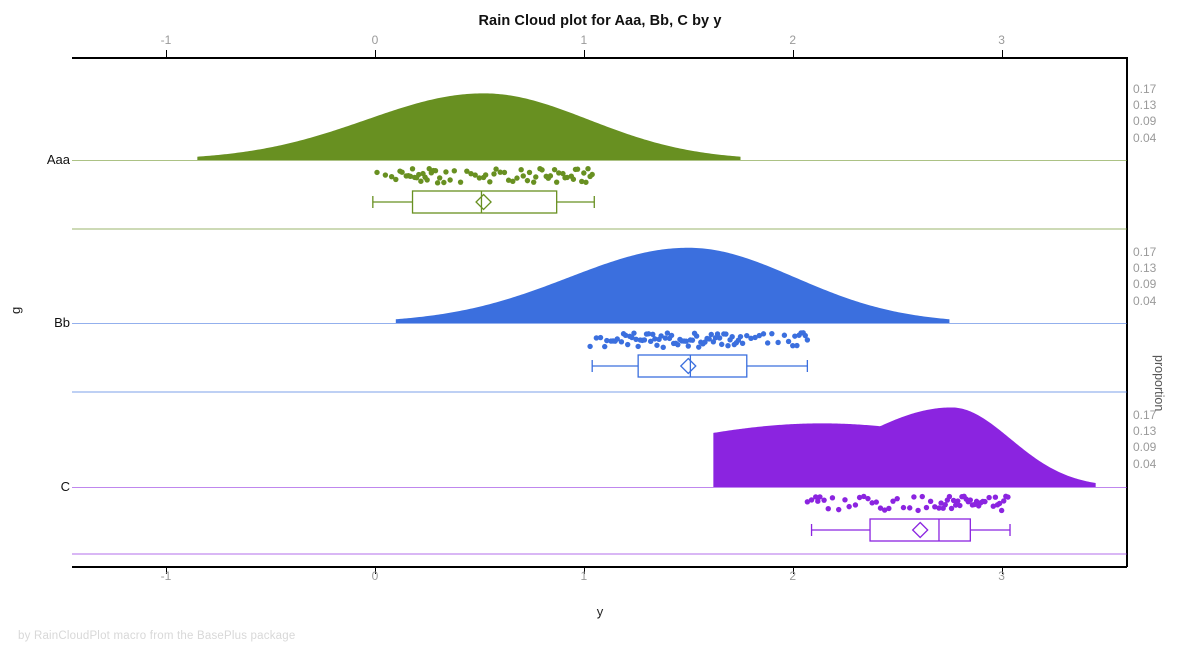  Describe the element at coordinates (599, 488) in the screenshot. I see `group-baseline` at that location.